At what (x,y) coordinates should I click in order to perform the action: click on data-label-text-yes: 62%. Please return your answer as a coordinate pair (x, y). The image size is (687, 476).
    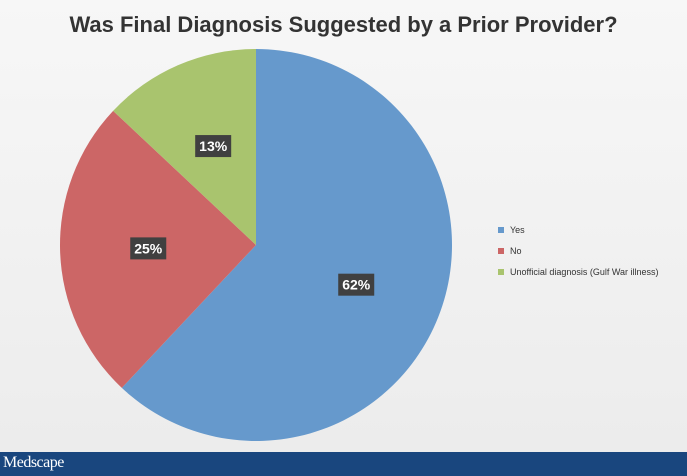
    Looking at the image, I should click on (356, 285).